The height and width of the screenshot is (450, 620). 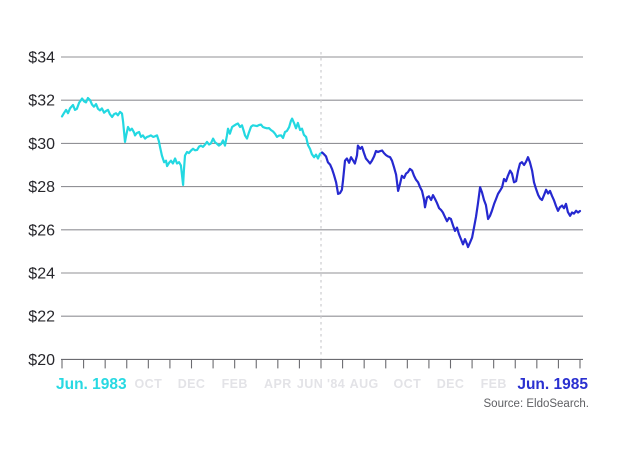 I want to click on x-axis-label: JUN '84, so click(x=321, y=384).